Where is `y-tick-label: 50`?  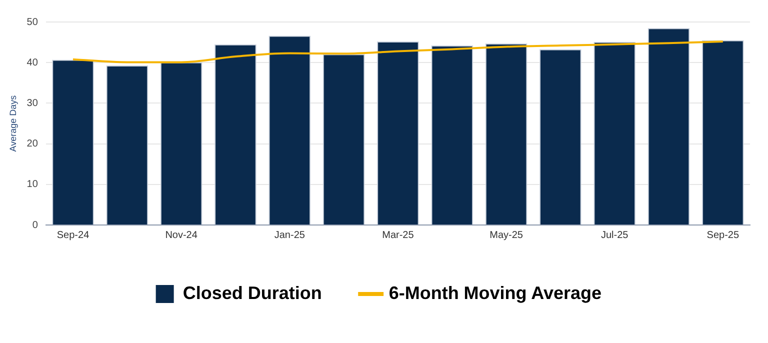 y-tick-label: 50 is located at coordinates (32, 22).